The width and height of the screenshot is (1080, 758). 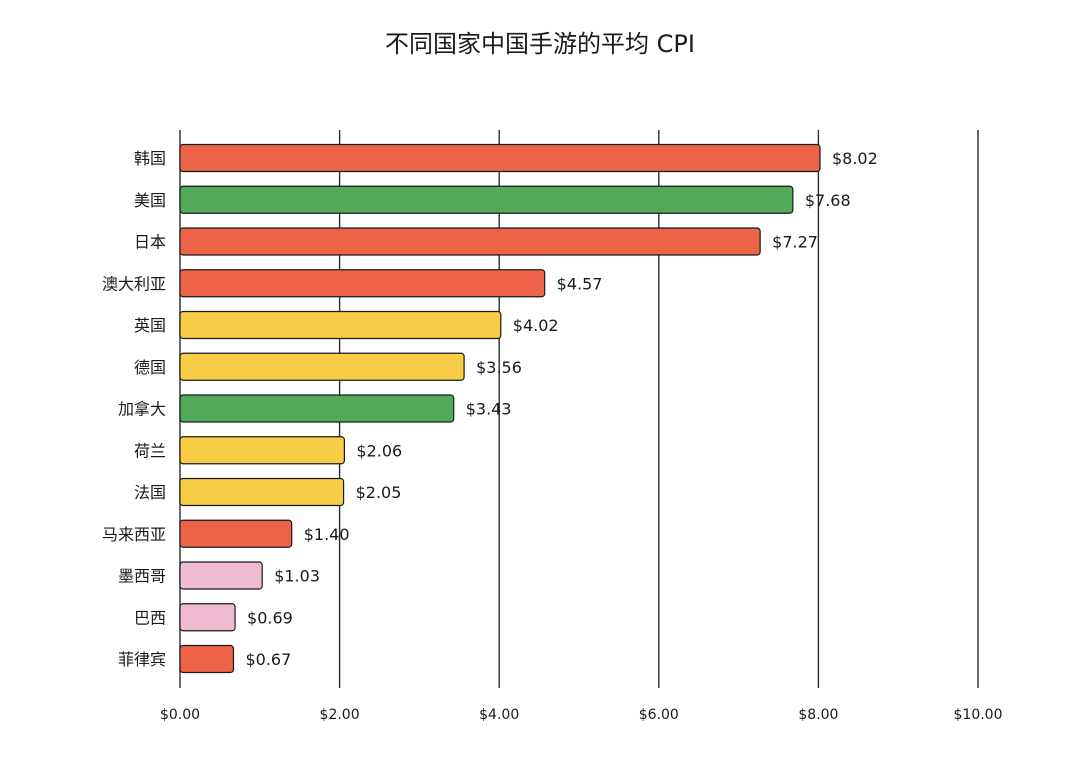 I want to click on x-tick-label: $10.00, so click(x=978, y=715).